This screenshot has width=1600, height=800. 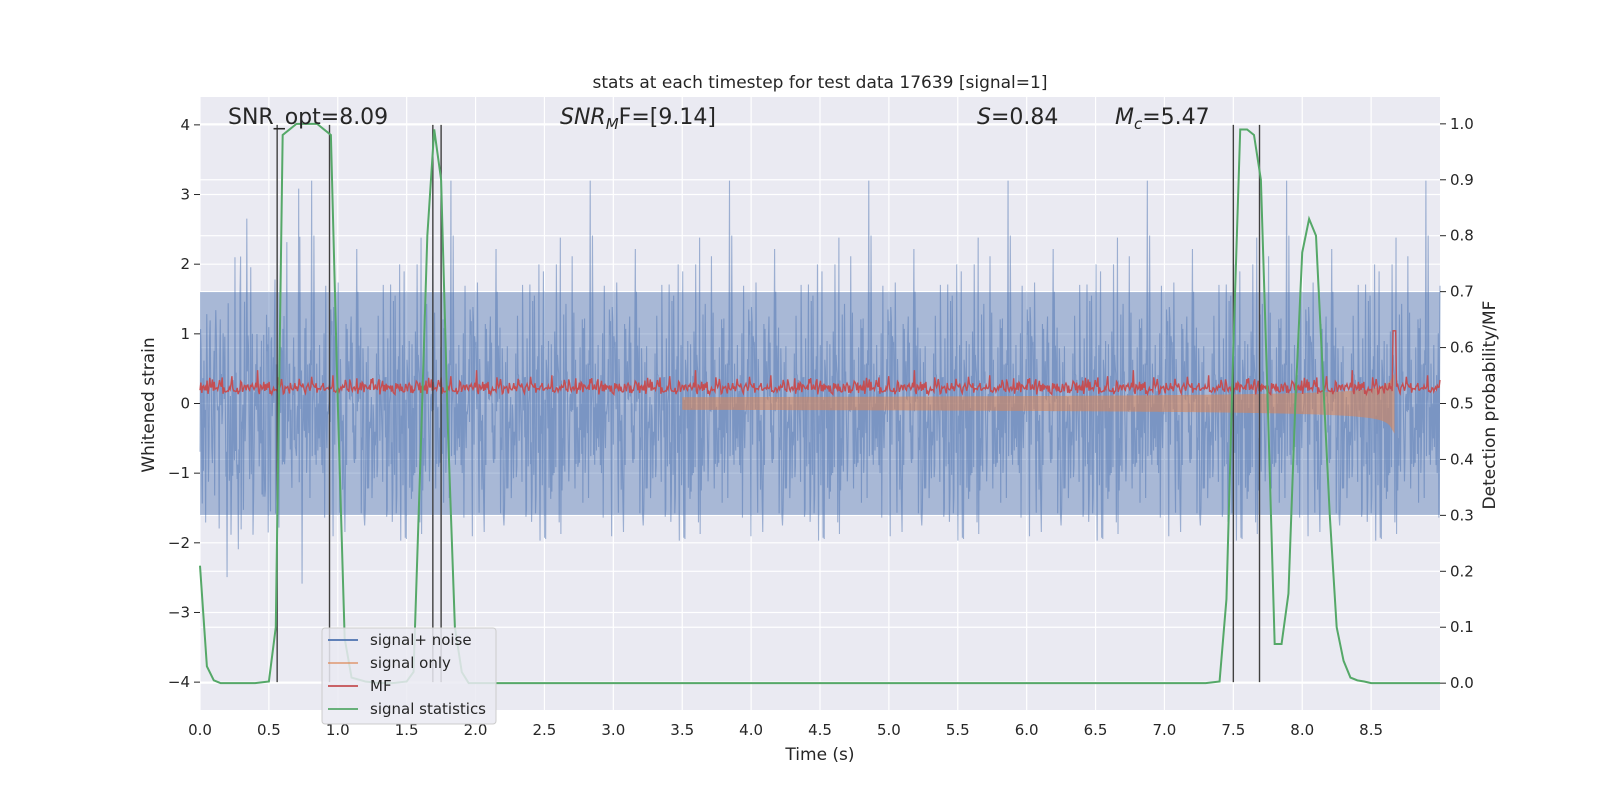 I want to click on legend-label-signal-statistics: signal statistics, so click(x=428, y=709).